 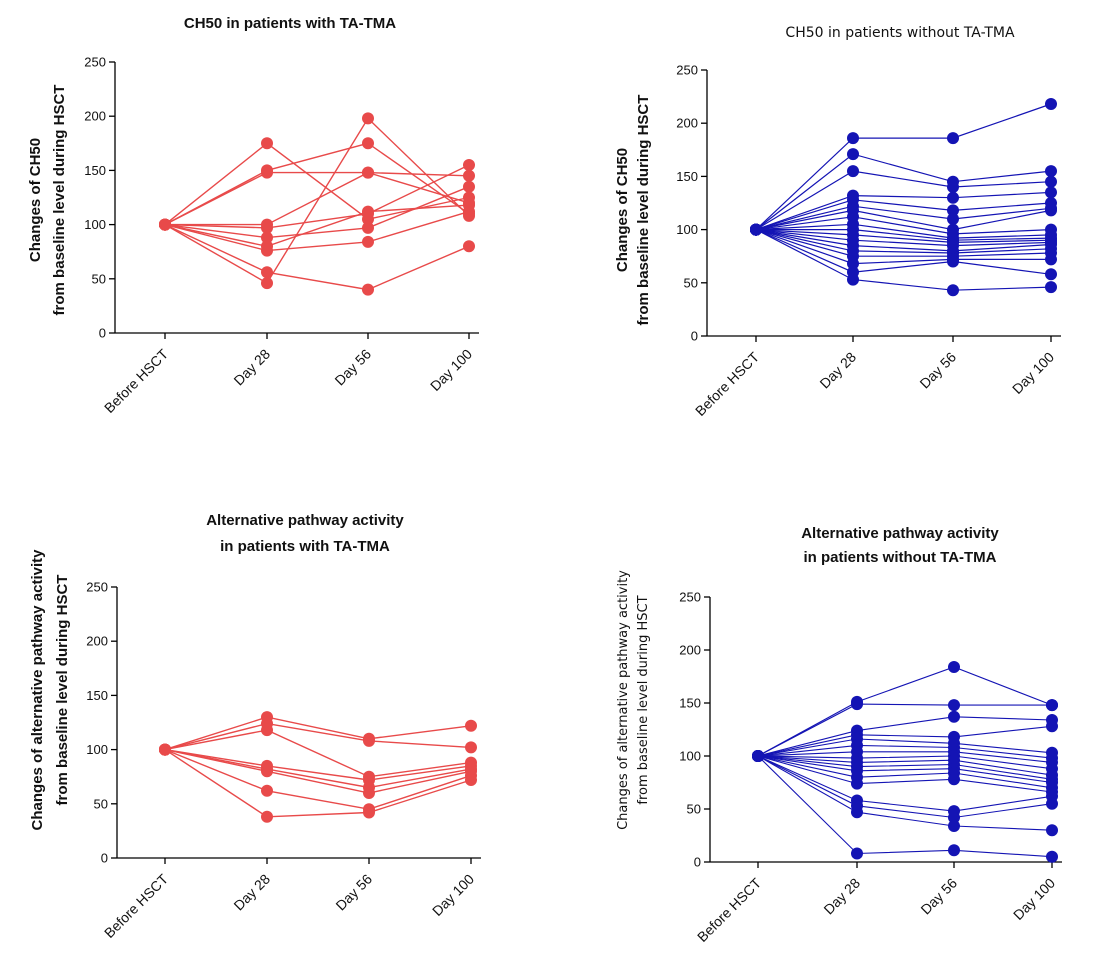 What do you see at coordinates (290, 23) in the screenshot?
I see `chart-title: CH50 in patients with TA-TMA` at bounding box center [290, 23].